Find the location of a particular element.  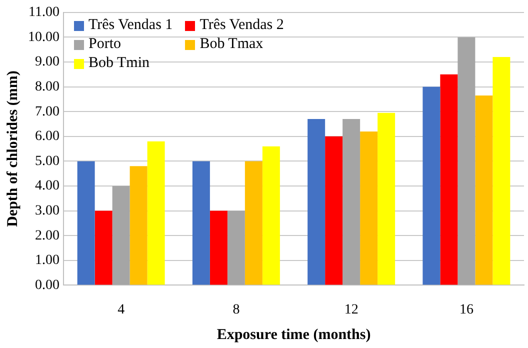

legend-label: Três Vendas 1 is located at coordinates (130, 25).